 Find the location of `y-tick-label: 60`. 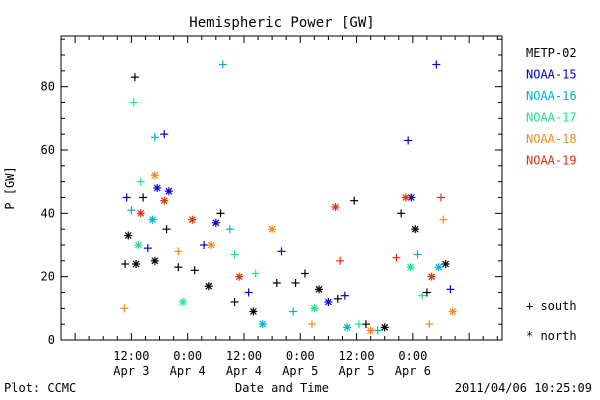

y-tick-label: 60 is located at coordinates (48, 150).